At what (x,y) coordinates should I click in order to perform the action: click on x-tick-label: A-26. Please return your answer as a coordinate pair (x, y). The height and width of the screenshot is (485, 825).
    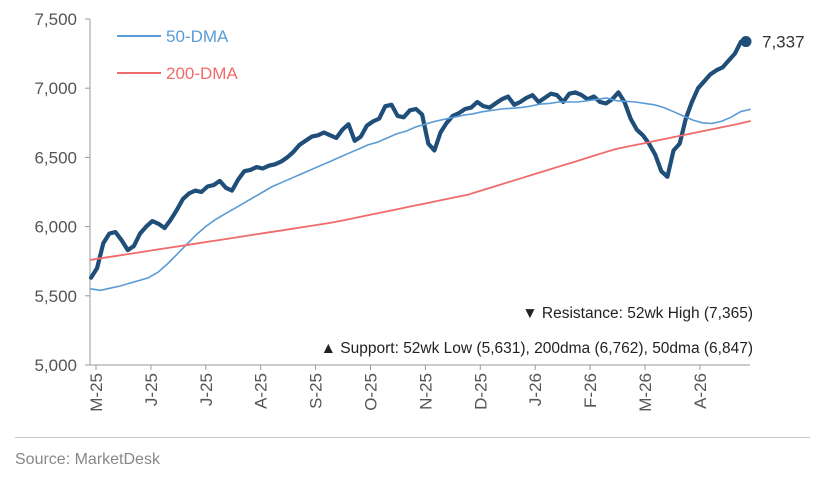
    Looking at the image, I should click on (700, 391).